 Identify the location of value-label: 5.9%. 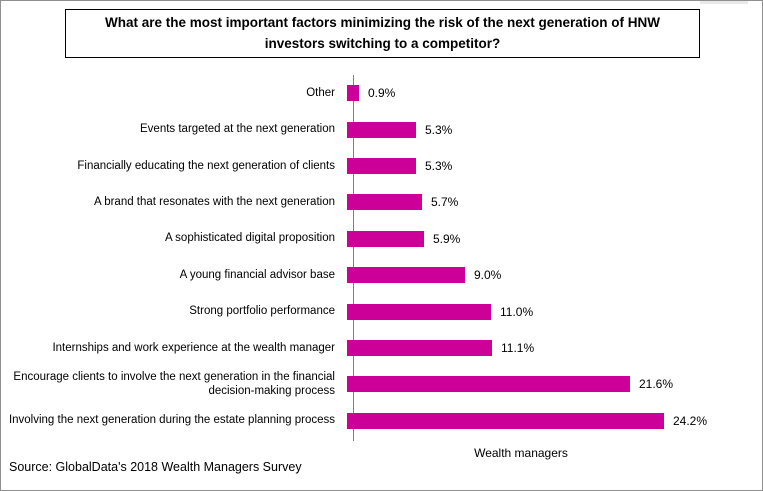
(447, 238).